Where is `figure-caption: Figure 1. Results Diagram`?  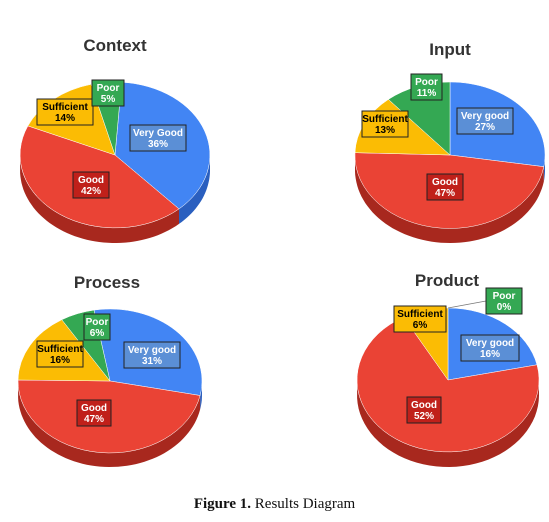 figure-caption: Figure 1. Results Diagram is located at coordinates (274, 504).